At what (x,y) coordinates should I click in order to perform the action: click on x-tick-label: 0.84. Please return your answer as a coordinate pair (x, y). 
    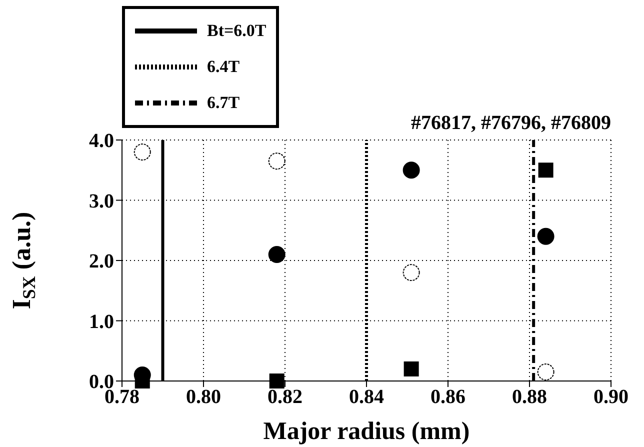
    Looking at the image, I should click on (366, 397).